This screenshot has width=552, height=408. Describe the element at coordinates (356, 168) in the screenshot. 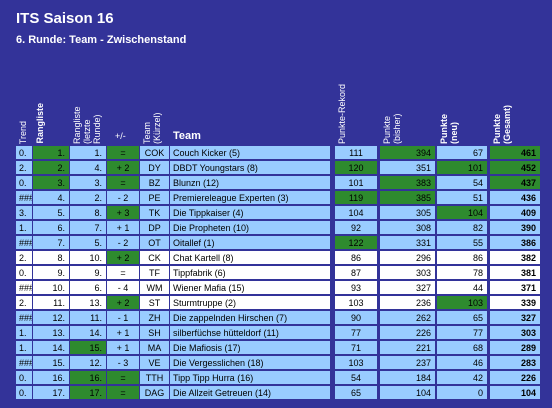

I see `table-cell: 120` at that location.